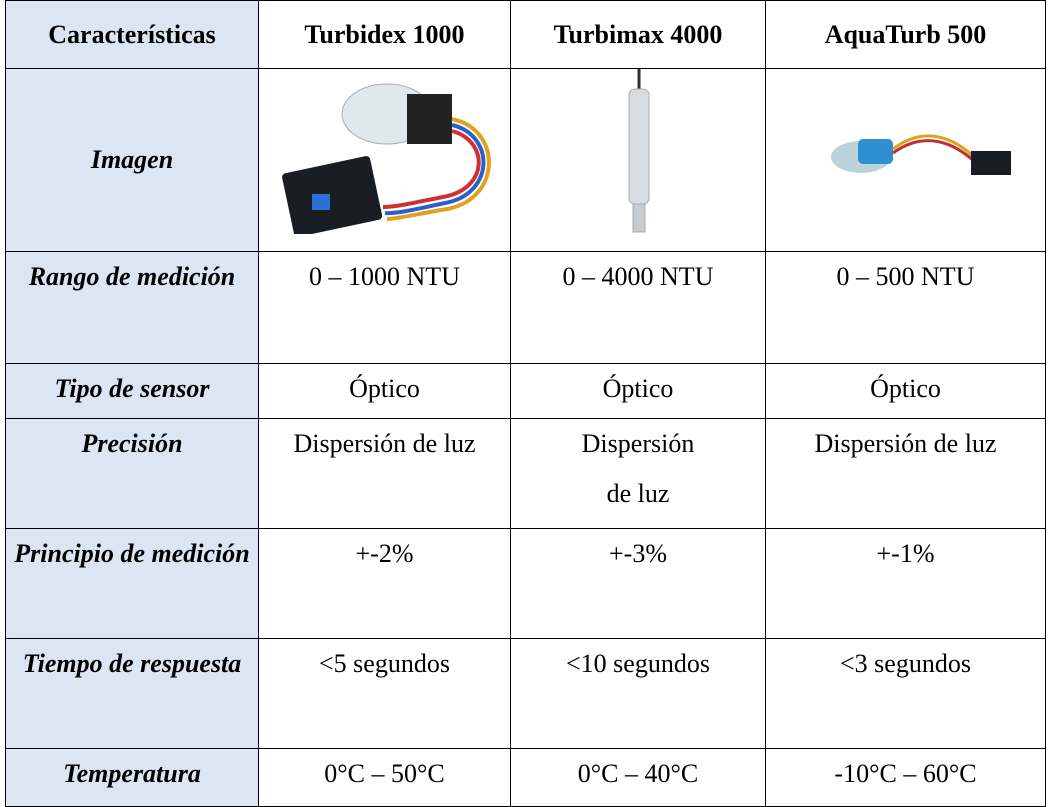 Image resolution: width=1056 pixels, height=807 pixels. Describe the element at coordinates (384, 693) in the screenshot. I see `cell: <5 segundos` at that location.